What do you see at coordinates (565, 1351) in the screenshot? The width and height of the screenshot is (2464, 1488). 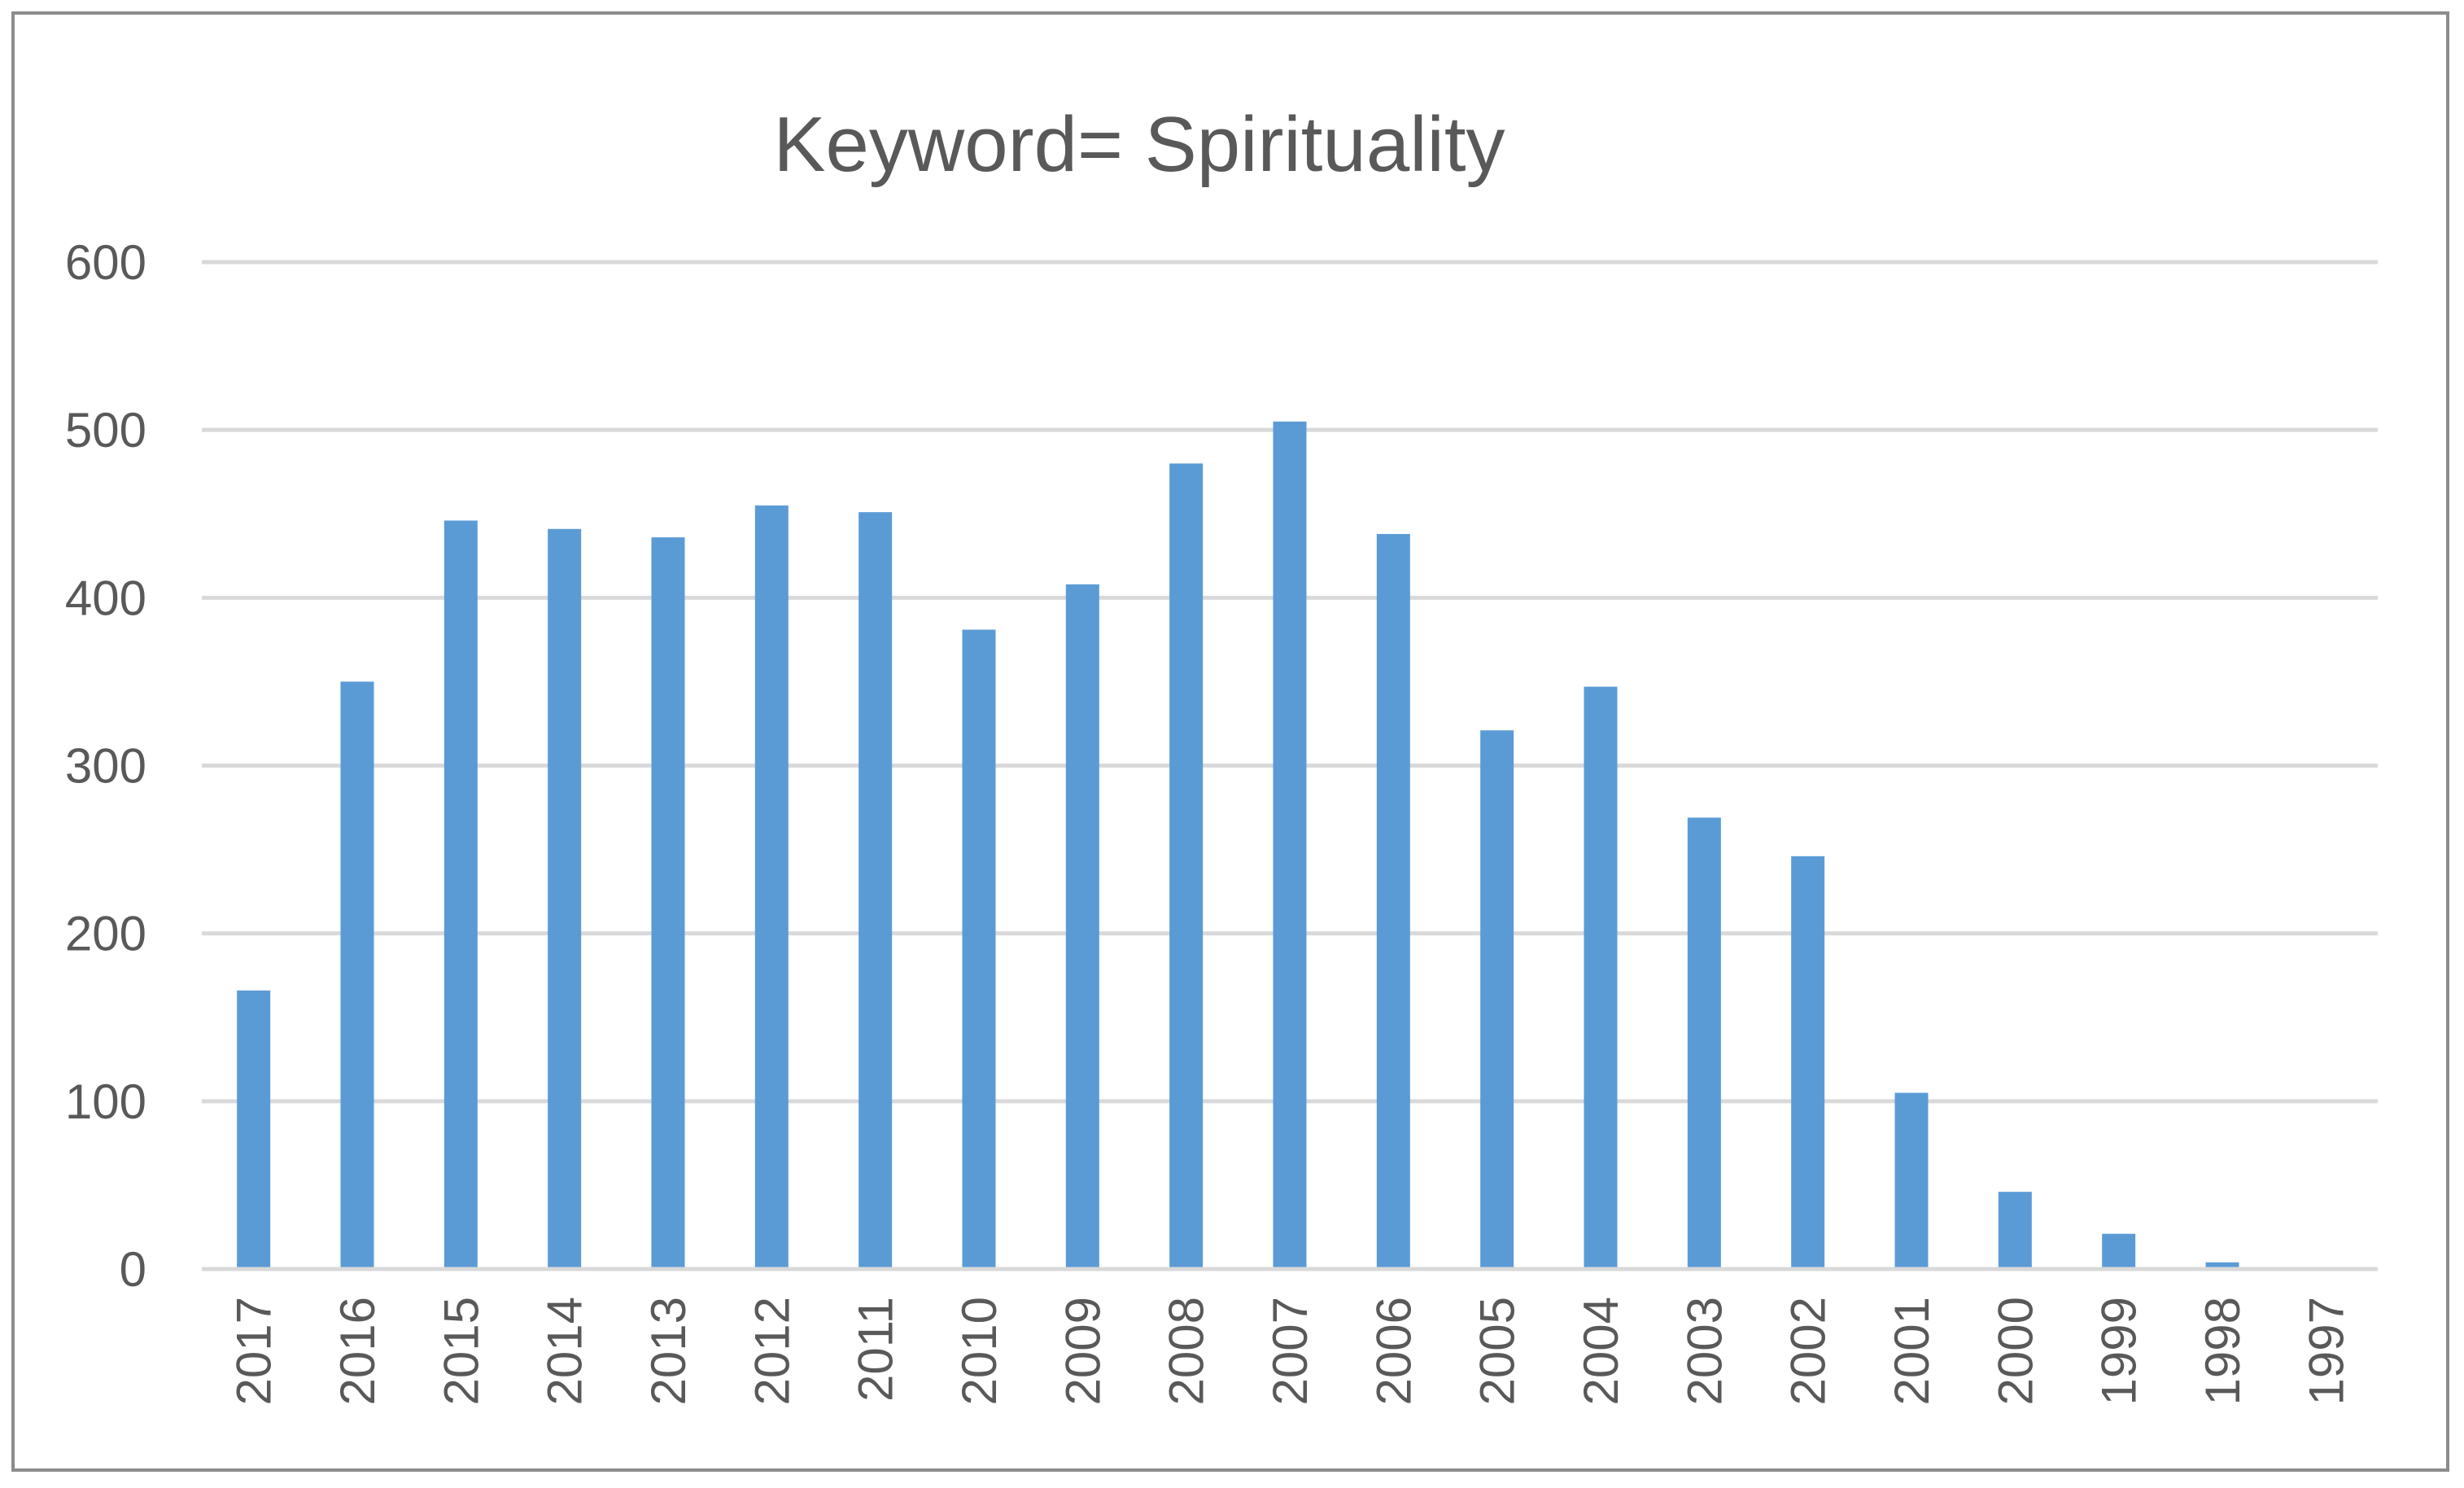 I see `x-tick-label: 2014` at bounding box center [565, 1351].